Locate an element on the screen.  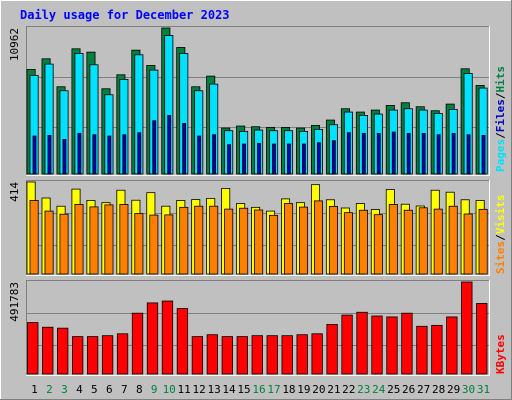
panel-max-label: 414 is located at coordinates (14, 192).